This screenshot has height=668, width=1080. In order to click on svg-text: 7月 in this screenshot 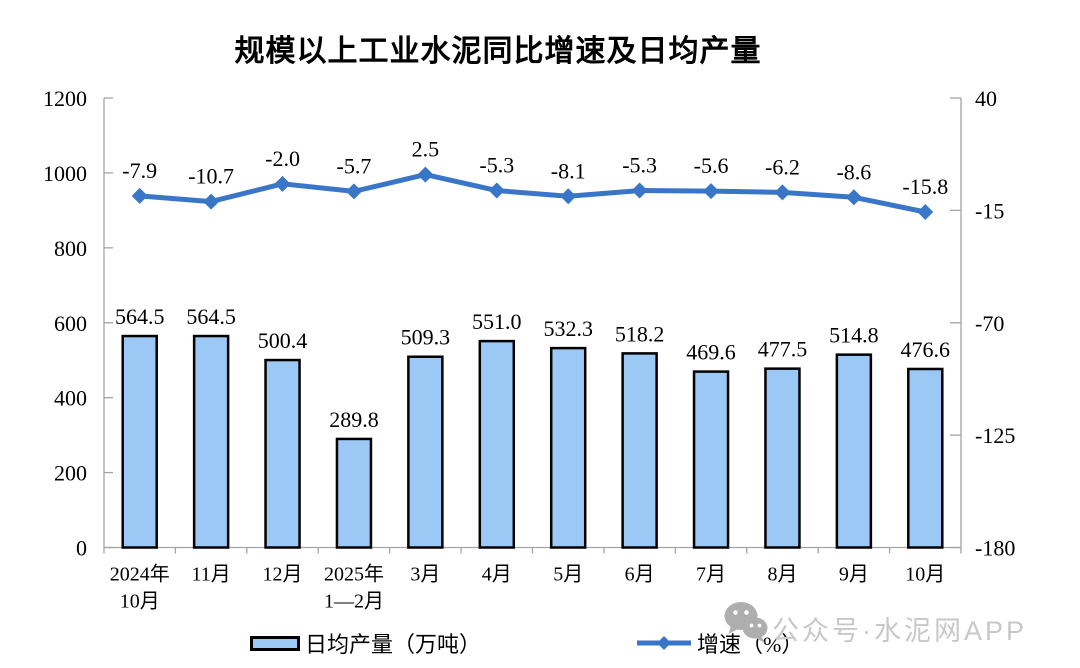, I will do `click(711, 575)`.